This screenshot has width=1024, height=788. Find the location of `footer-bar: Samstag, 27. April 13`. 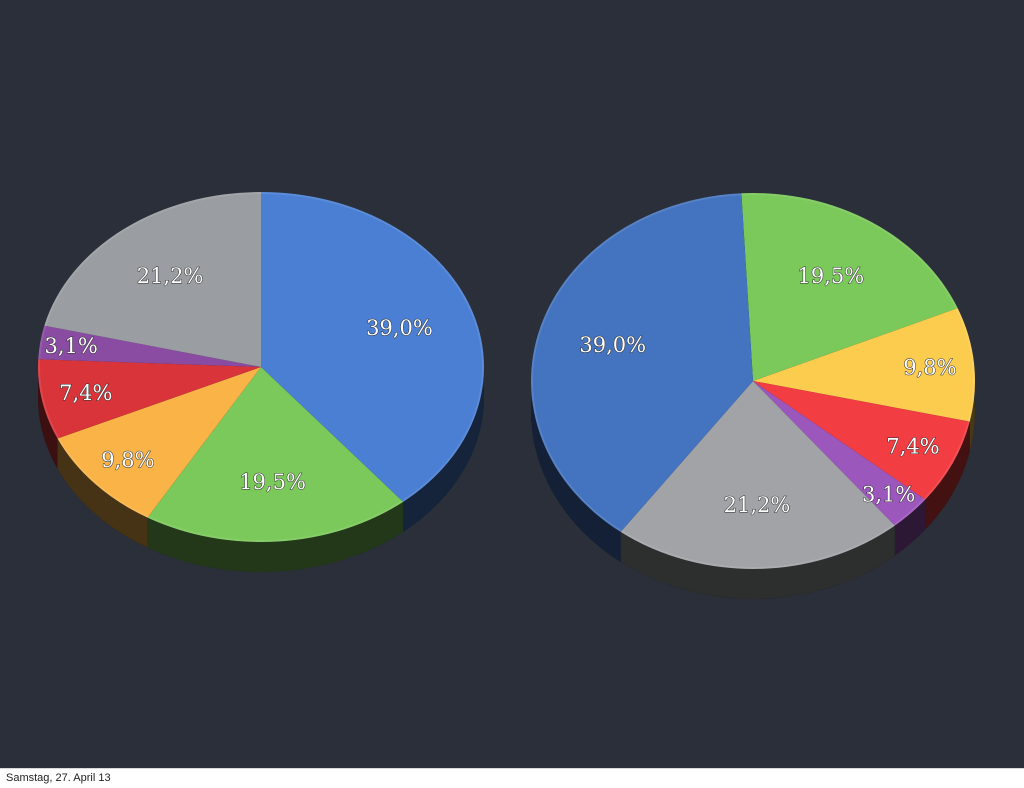

footer-bar: Samstag, 27. April 13 is located at coordinates (512, 778).